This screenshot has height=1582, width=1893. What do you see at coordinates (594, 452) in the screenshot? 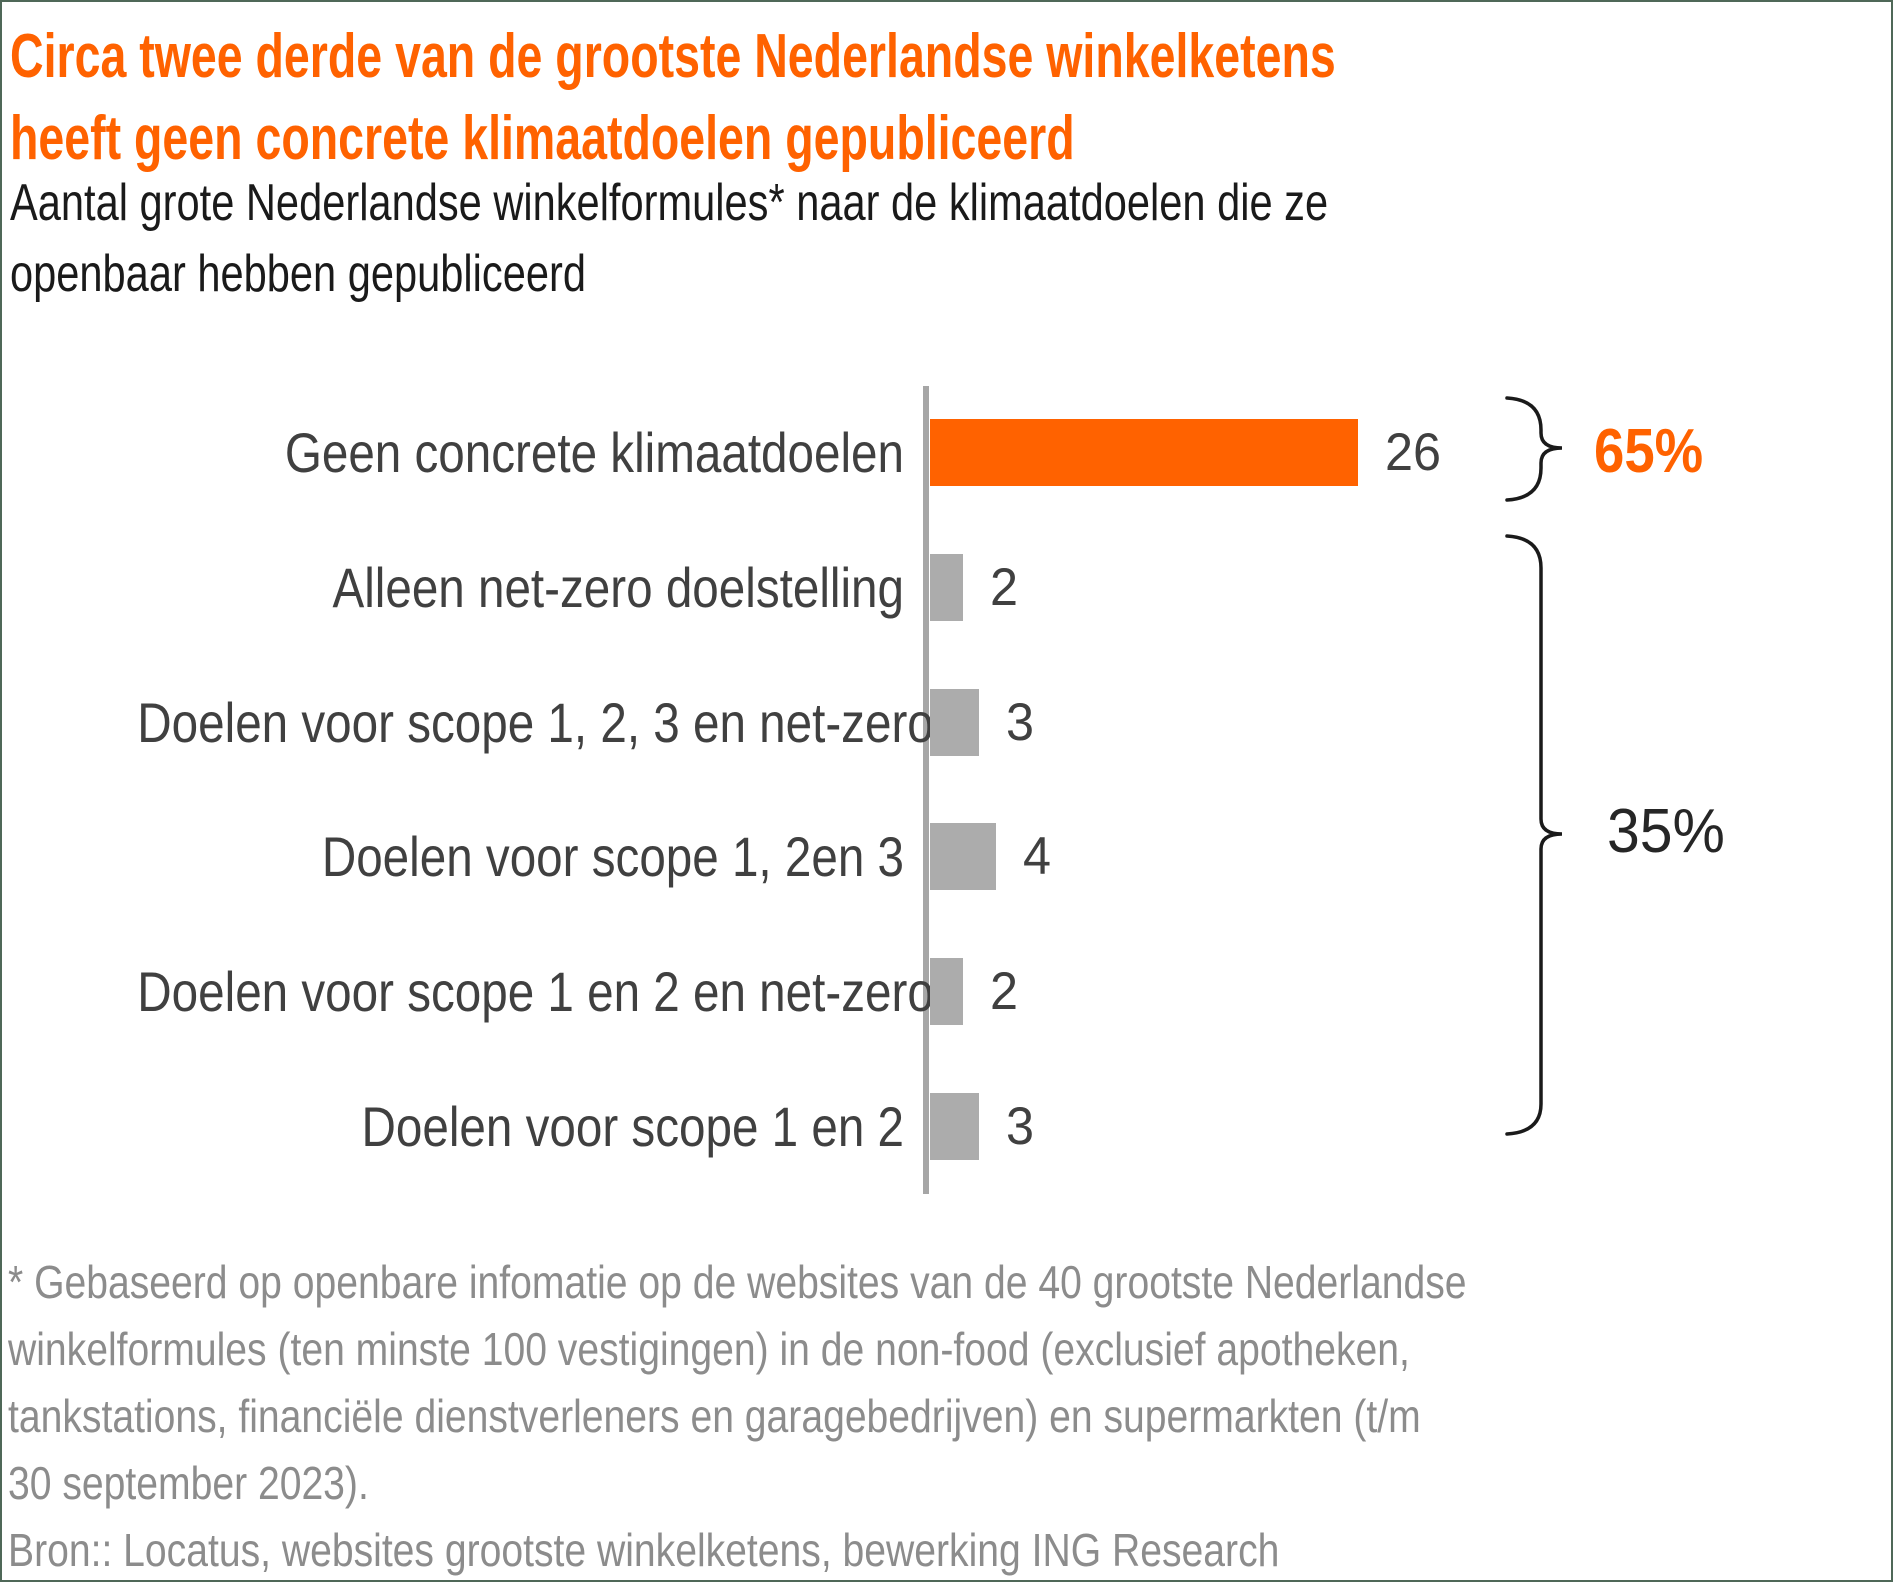
I see `category-label: Geen concrete klimaatdoelen` at bounding box center [594, 452].